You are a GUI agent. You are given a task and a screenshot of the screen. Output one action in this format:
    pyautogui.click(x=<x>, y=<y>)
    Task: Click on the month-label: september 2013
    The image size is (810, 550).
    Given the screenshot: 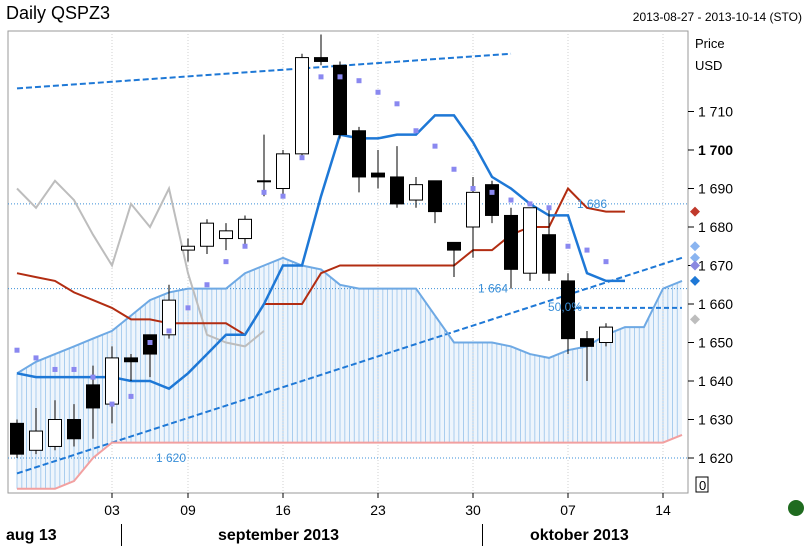 What is the action you would take?
    pyautogui.click(x=278, y=535)
    